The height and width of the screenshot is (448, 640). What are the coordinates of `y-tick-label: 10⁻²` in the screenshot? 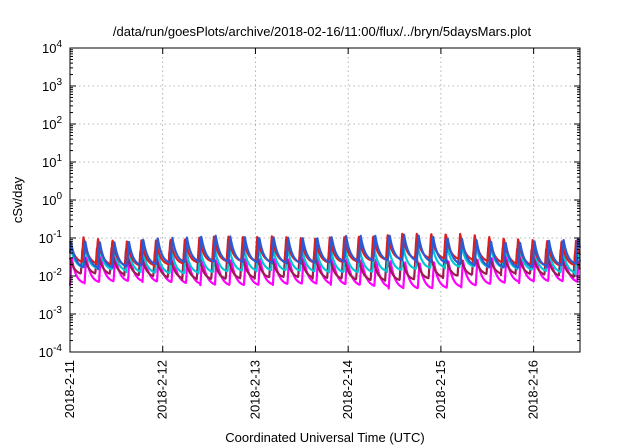 It's located at (51, 275).